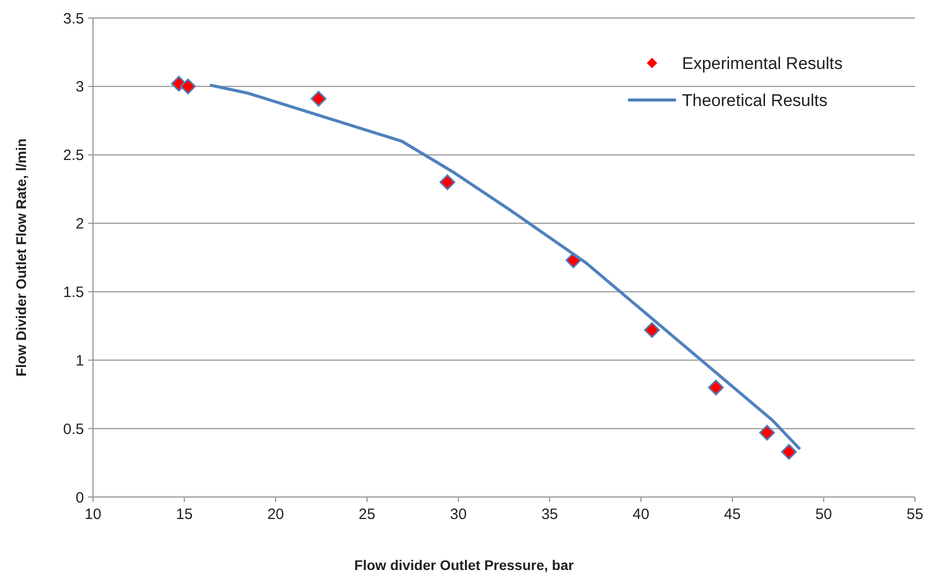  I want to click on x-axis-title: Flow divider Outlet Pressure, bar, so click(464, 565).